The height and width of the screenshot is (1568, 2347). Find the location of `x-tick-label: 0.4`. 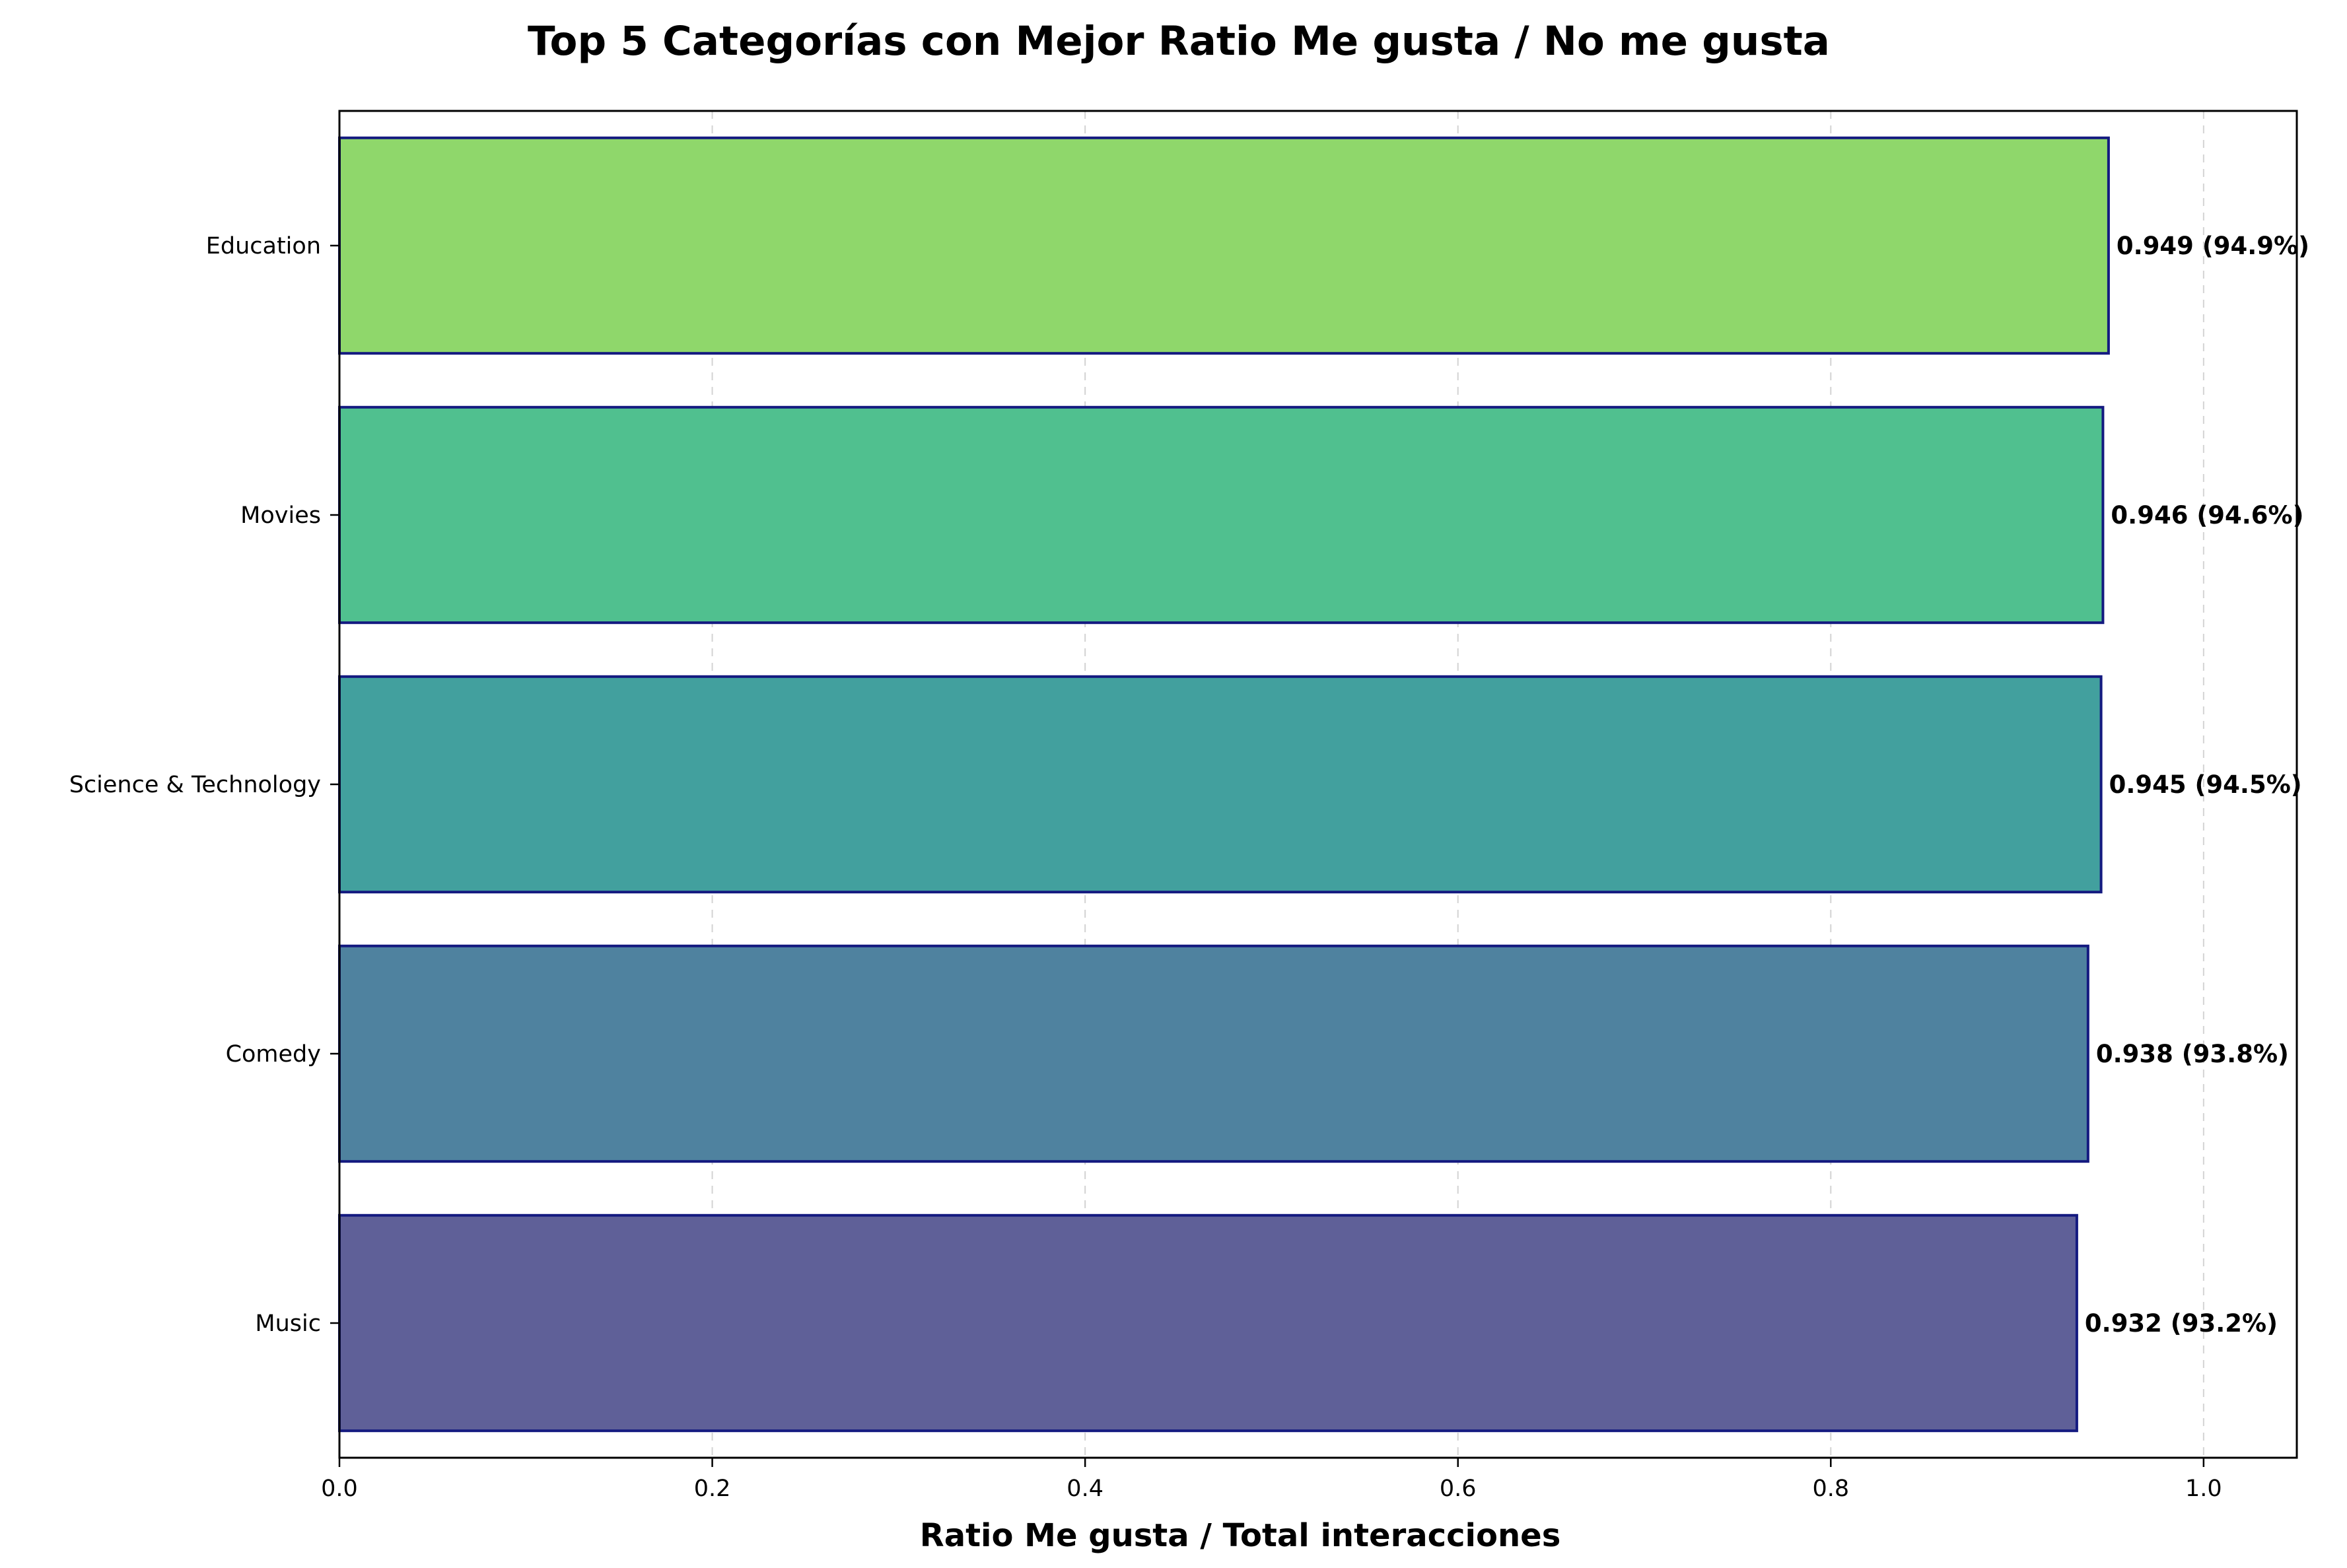

x-tick-label: 0.4 is located at coordinates (1085, 1489).